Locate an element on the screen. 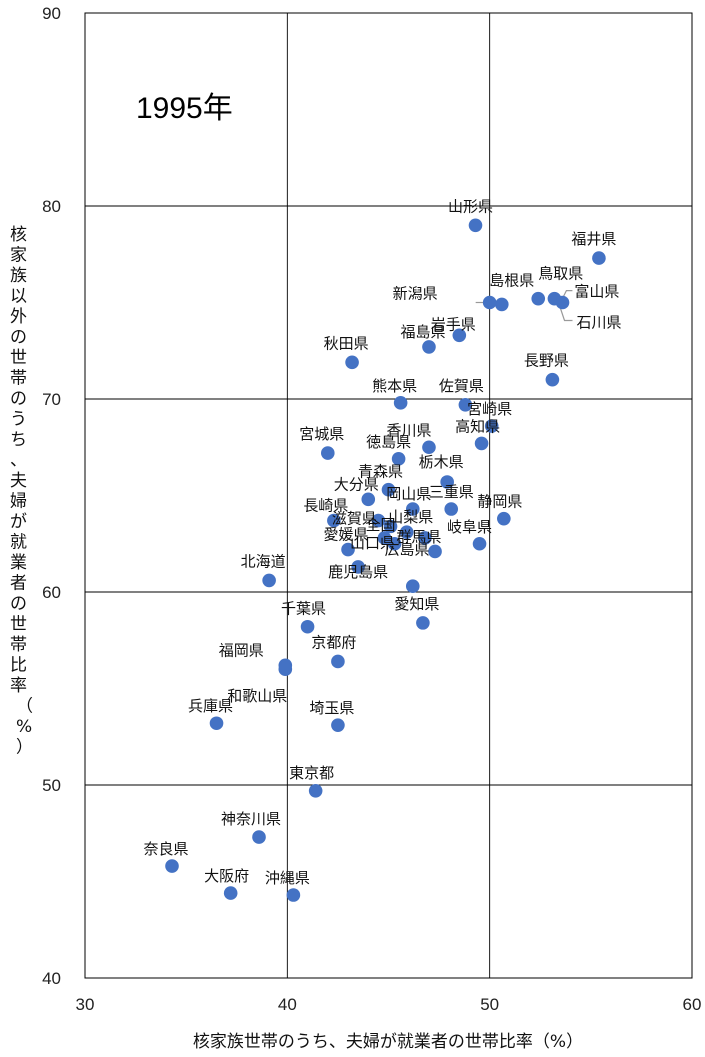  y-tick-label: 90 is located at coordinates (51, 13).